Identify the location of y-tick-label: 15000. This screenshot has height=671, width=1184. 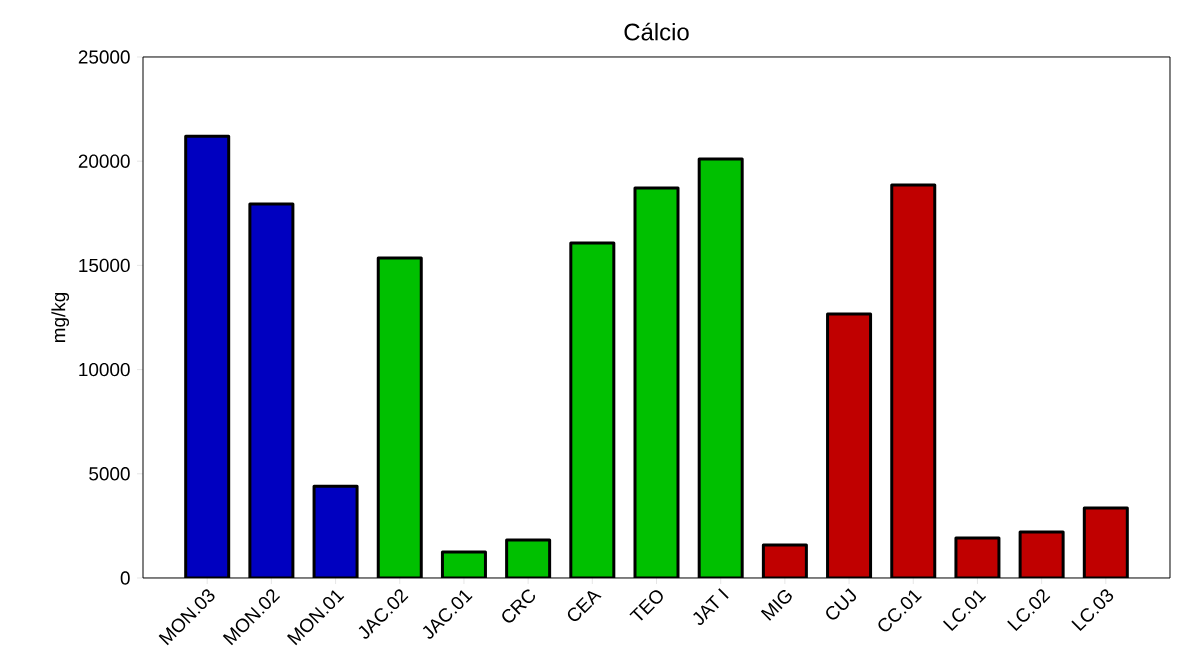
(104, 265).